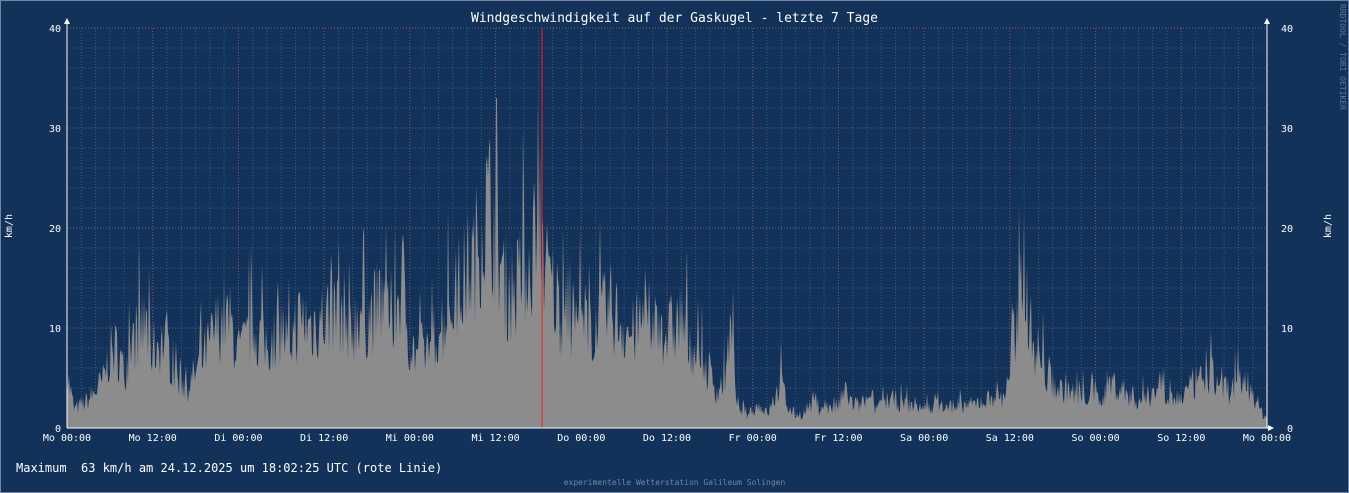  What do you see at coordinates (1267, 21) in the screenshot?
I see `y-axis-arrow-right` at bounding box center [1267, 21].